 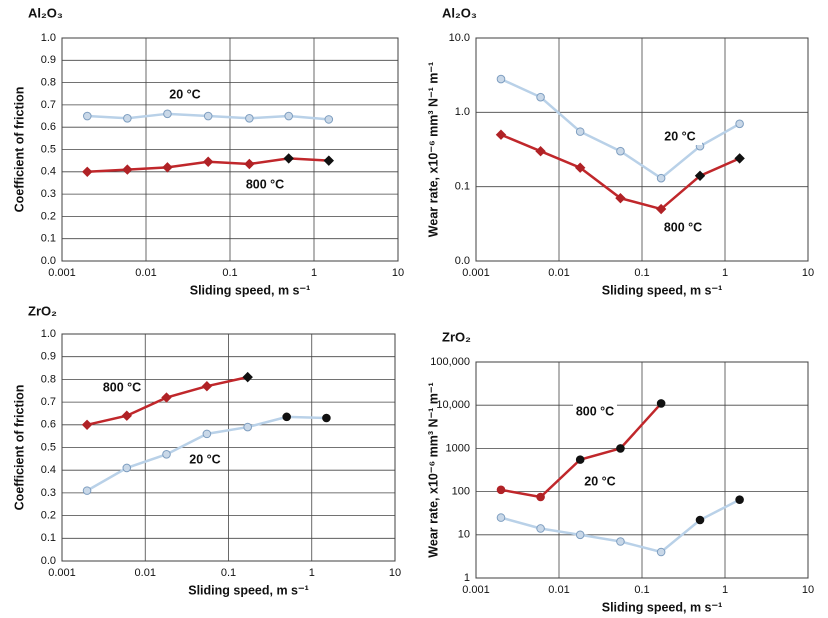 I want to click on y-axis-label: Wear rate, x10⁻⁶ mm³ N⁻¹ m⁻¹, so click(x=433, y=149).